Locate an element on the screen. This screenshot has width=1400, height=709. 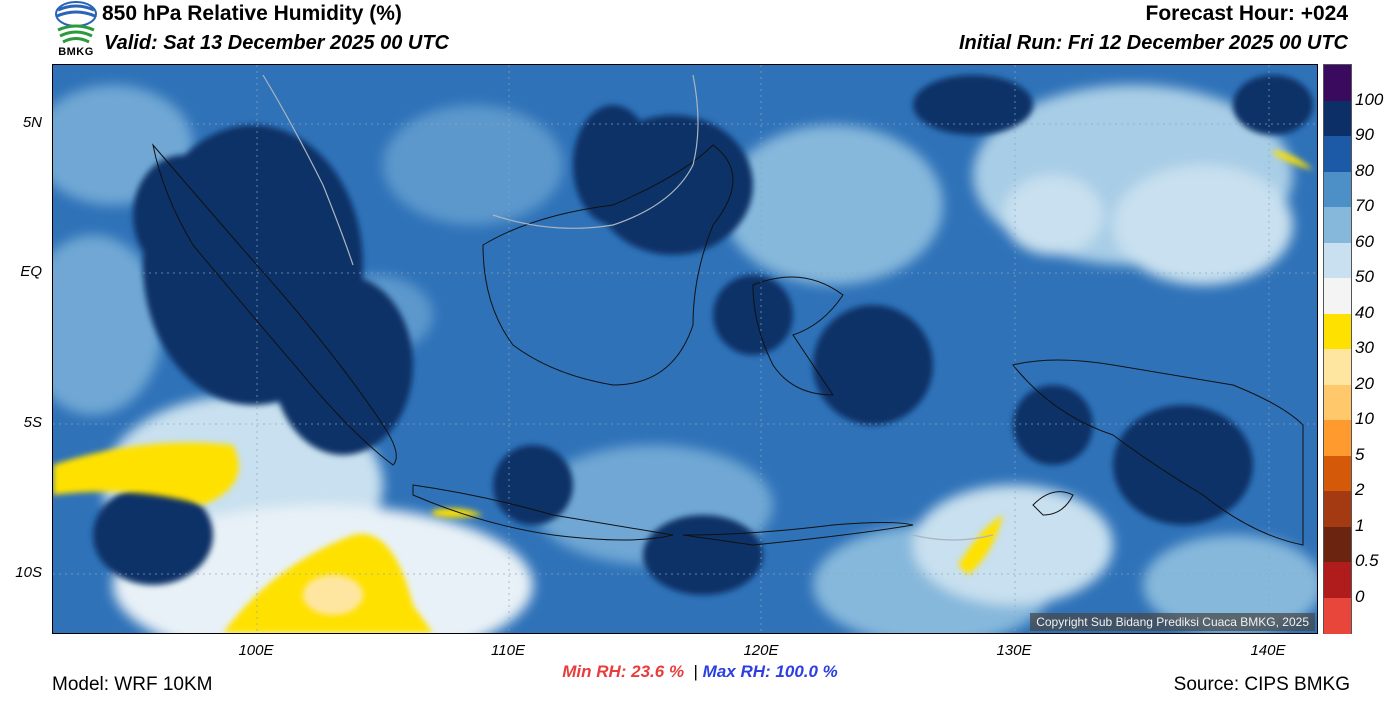
colorbar-label: 60 is located at coordinates (1364, 241).